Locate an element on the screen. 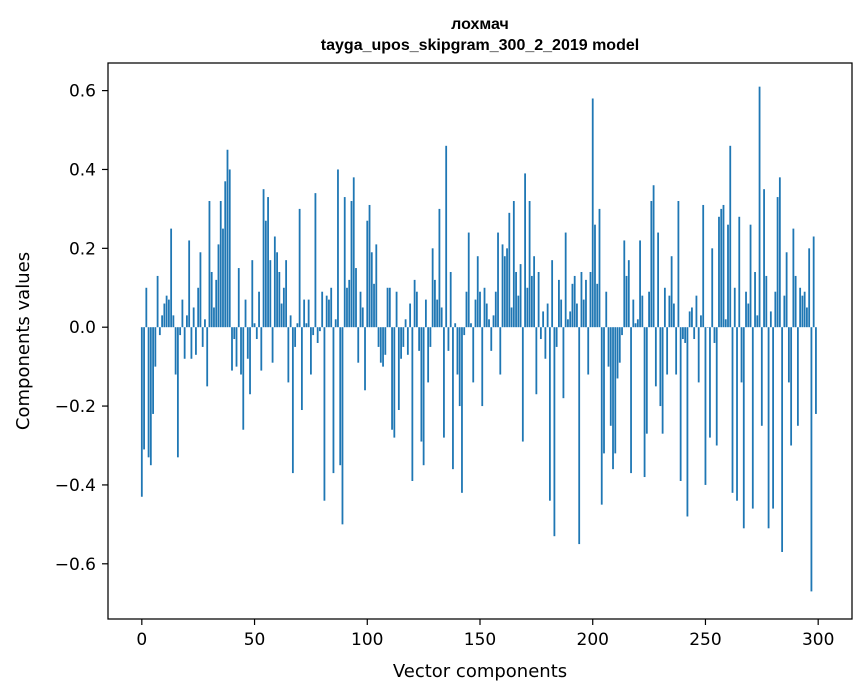 The height and width of the screenshot is (696, 867). x-tick-label: 300 is located at coordinates (818, 640).